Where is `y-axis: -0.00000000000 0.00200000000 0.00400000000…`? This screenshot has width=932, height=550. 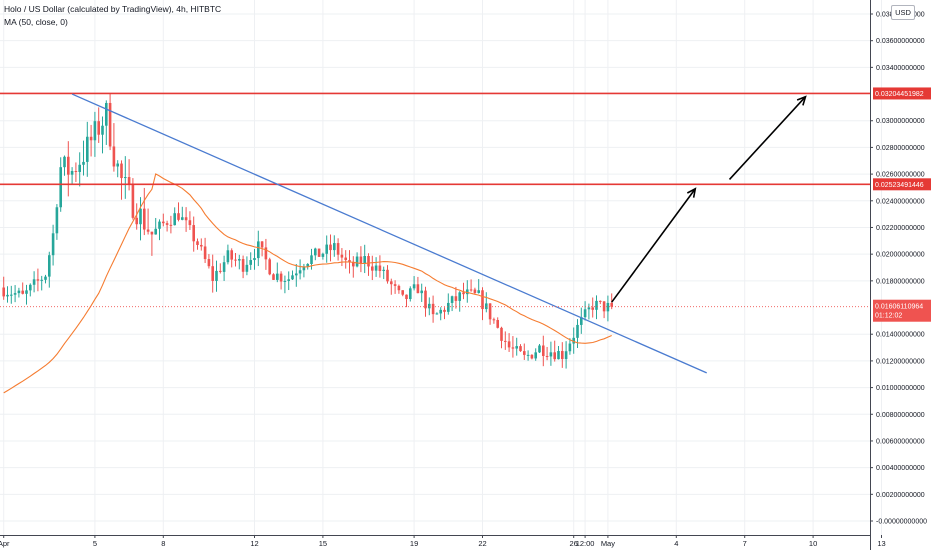
y-axis: -0.00000000000 0.00200000000 0.00400000000… is located at coordinates (898, 269).